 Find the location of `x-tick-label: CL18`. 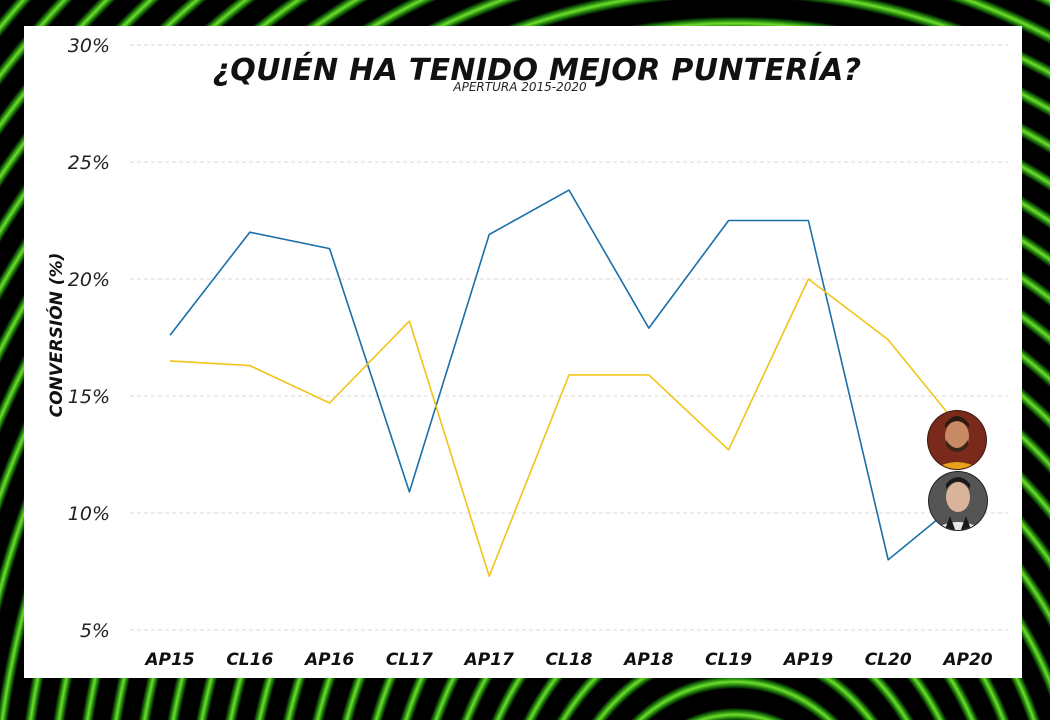

x-tick-label: CL18 is located at coordinates (569, 660).